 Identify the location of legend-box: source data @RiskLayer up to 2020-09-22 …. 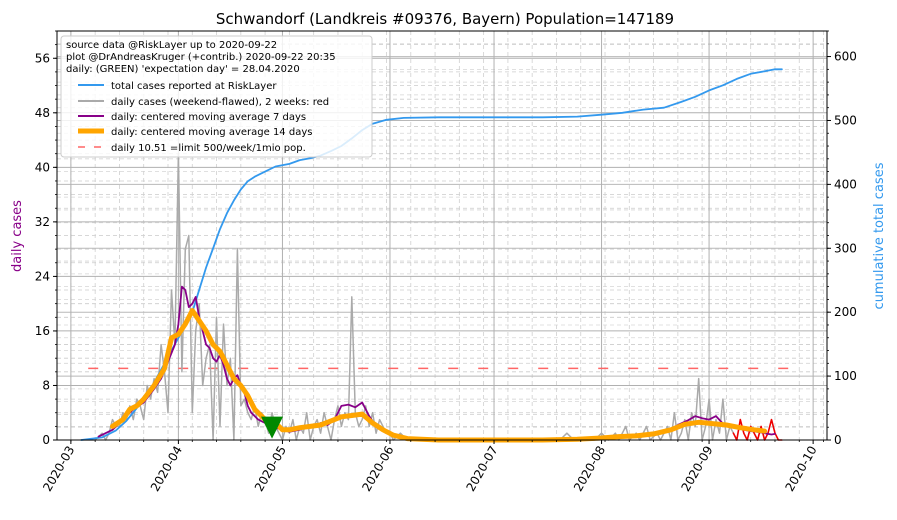
(216, 96).